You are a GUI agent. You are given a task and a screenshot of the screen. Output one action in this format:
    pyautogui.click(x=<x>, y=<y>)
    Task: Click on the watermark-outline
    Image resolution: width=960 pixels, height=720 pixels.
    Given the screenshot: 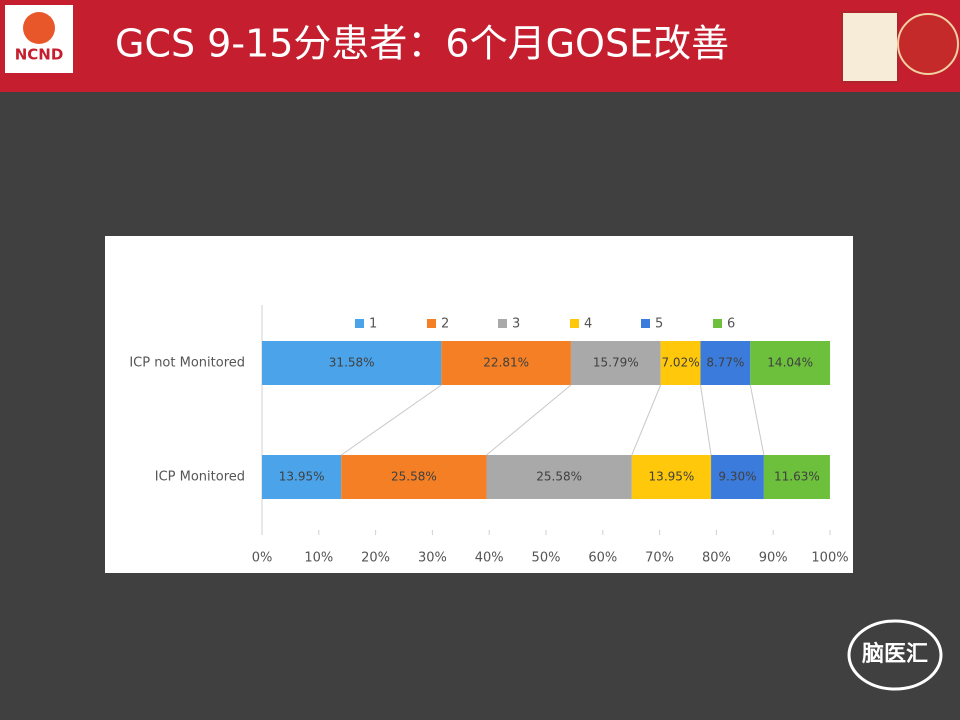 What is the action you would take?
    pyautogui.click(x=895, y=655)
    